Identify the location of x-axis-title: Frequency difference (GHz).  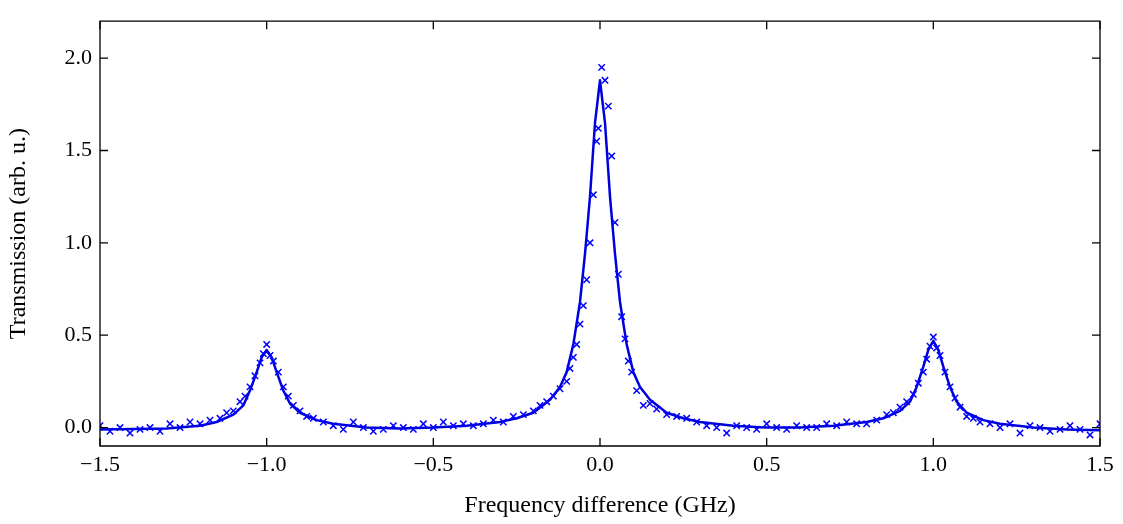
(600, 503).